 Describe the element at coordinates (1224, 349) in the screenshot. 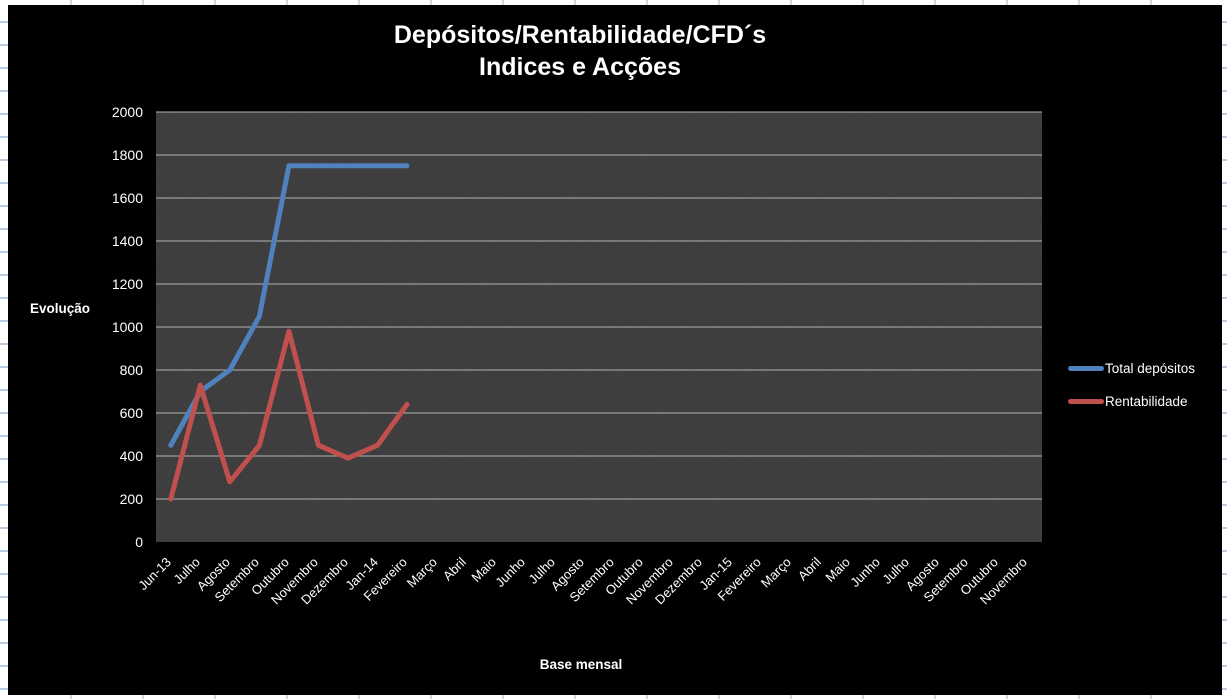

I see `sheet-gridline-margin-right` at that location.